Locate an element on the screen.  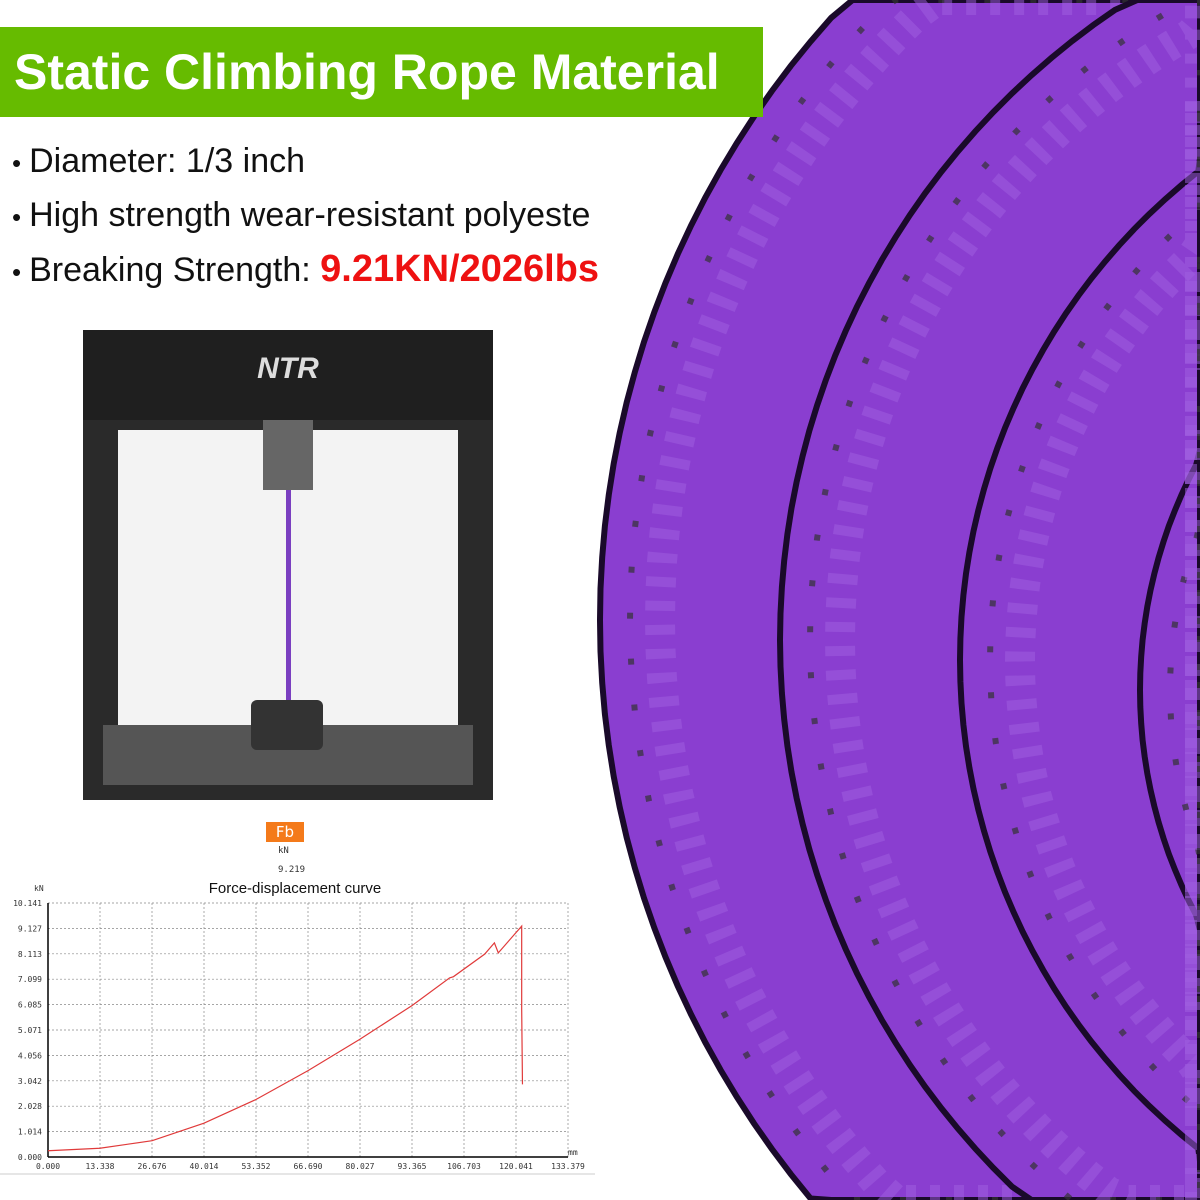
y-tick-label: 6.085 is located at coordinates (30, 1005).